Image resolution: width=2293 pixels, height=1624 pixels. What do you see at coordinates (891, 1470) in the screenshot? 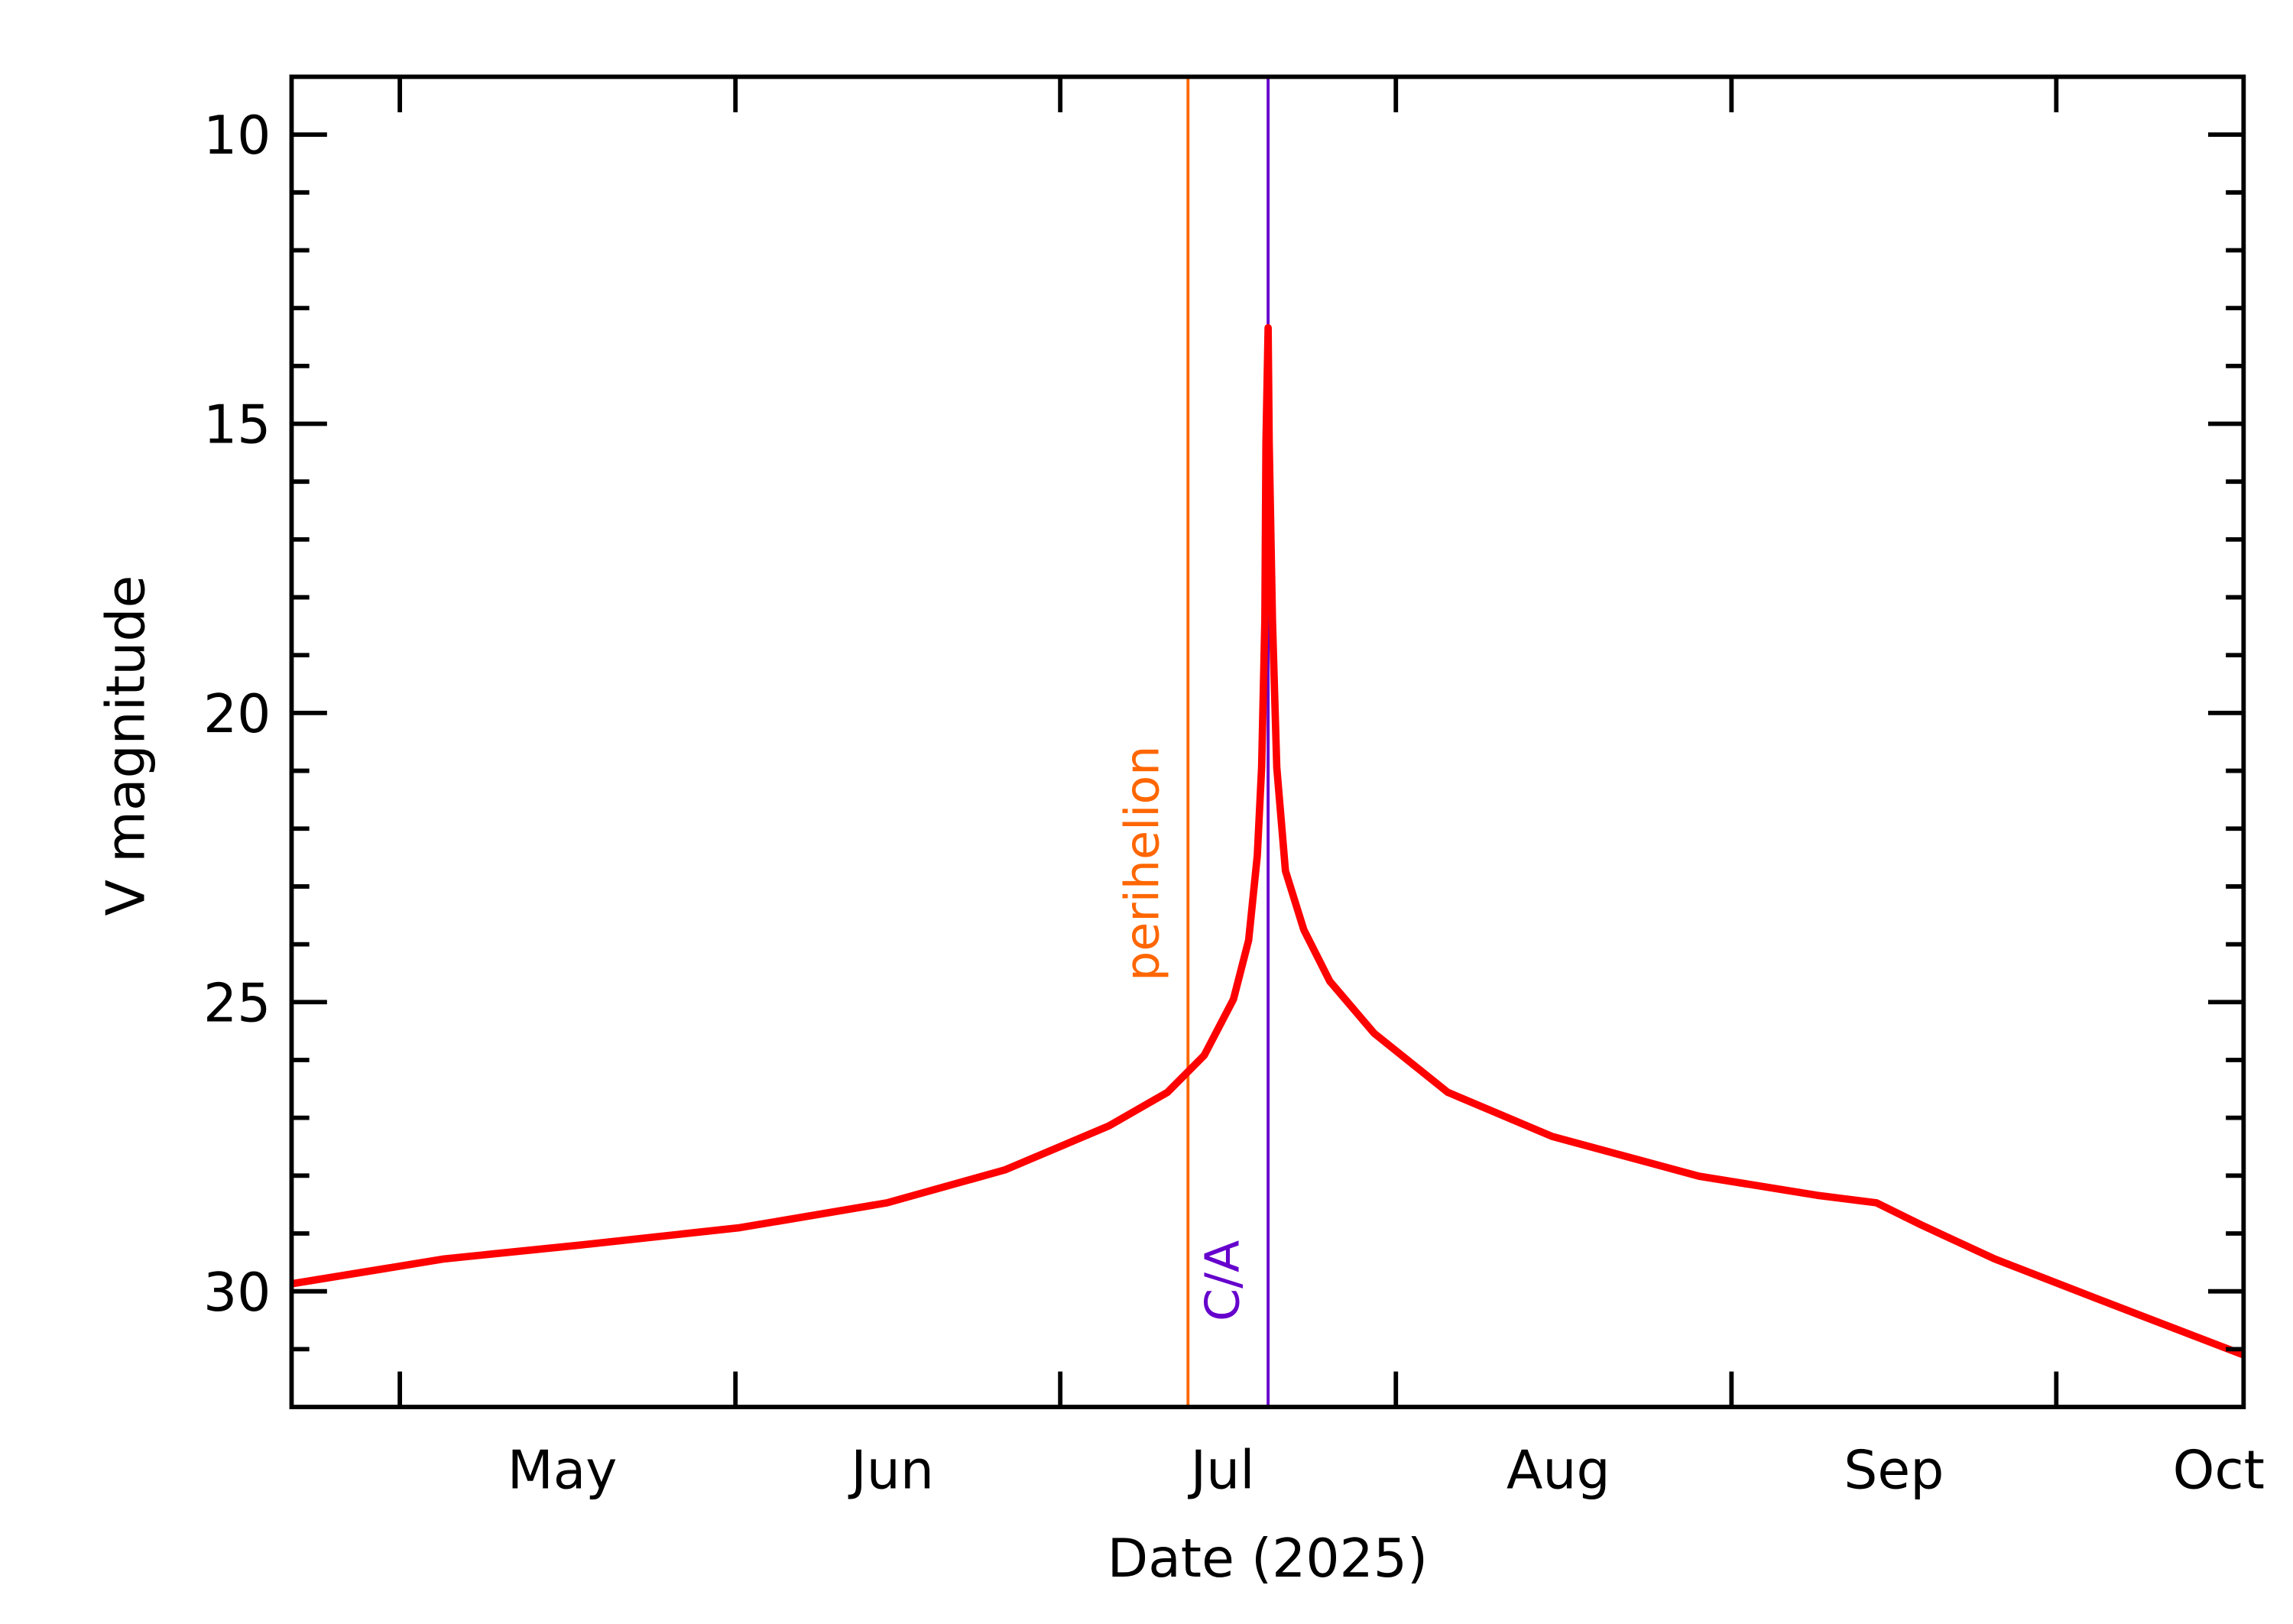
I see `x-tick-label: Jun` at bounding box center [891, 1470].